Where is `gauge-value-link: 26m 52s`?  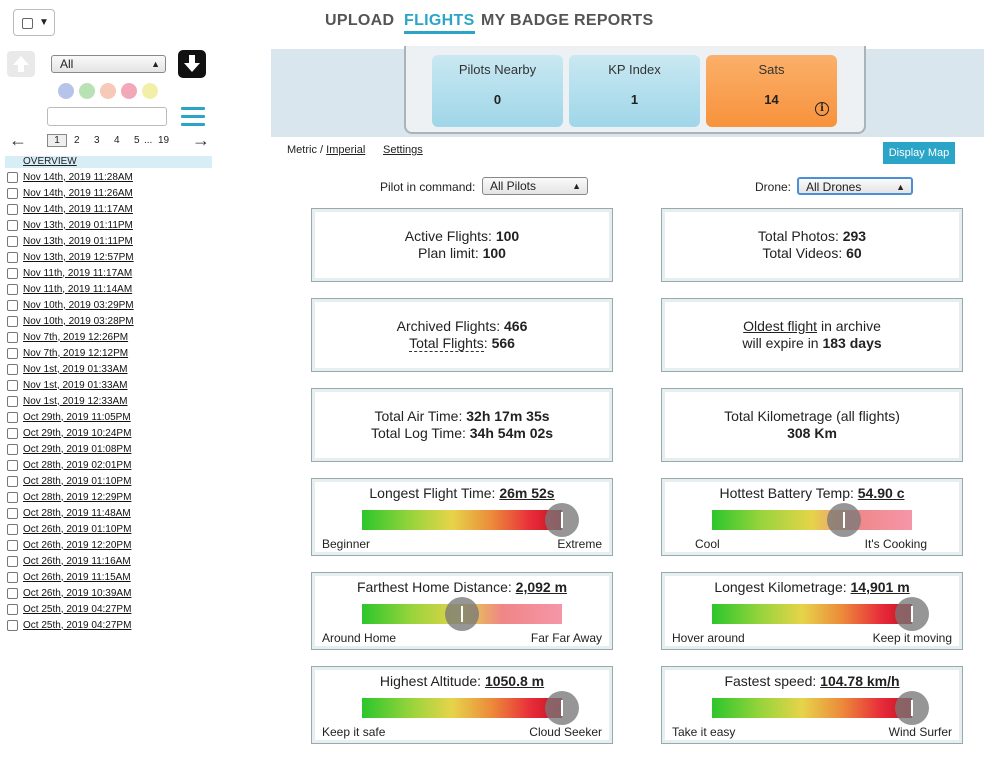 gauge-value-link: 26m 52s is located at coordinates (527, 493).